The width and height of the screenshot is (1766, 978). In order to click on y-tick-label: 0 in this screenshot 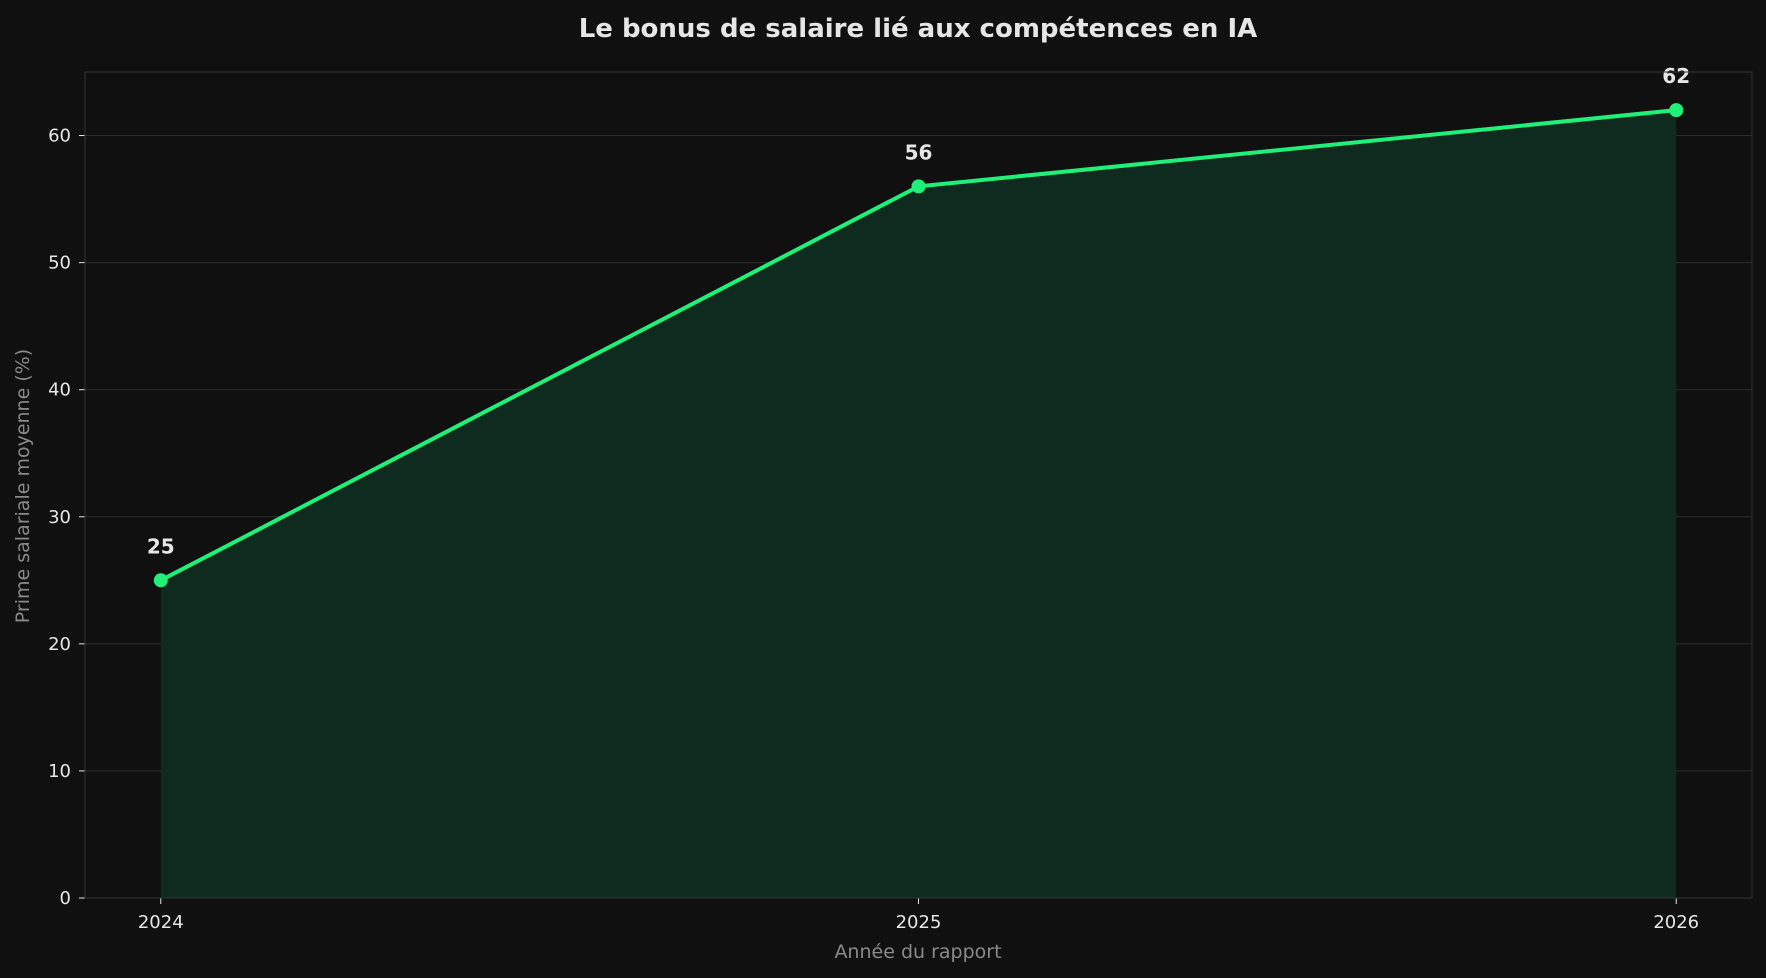, I will do `click(65, 898)`.